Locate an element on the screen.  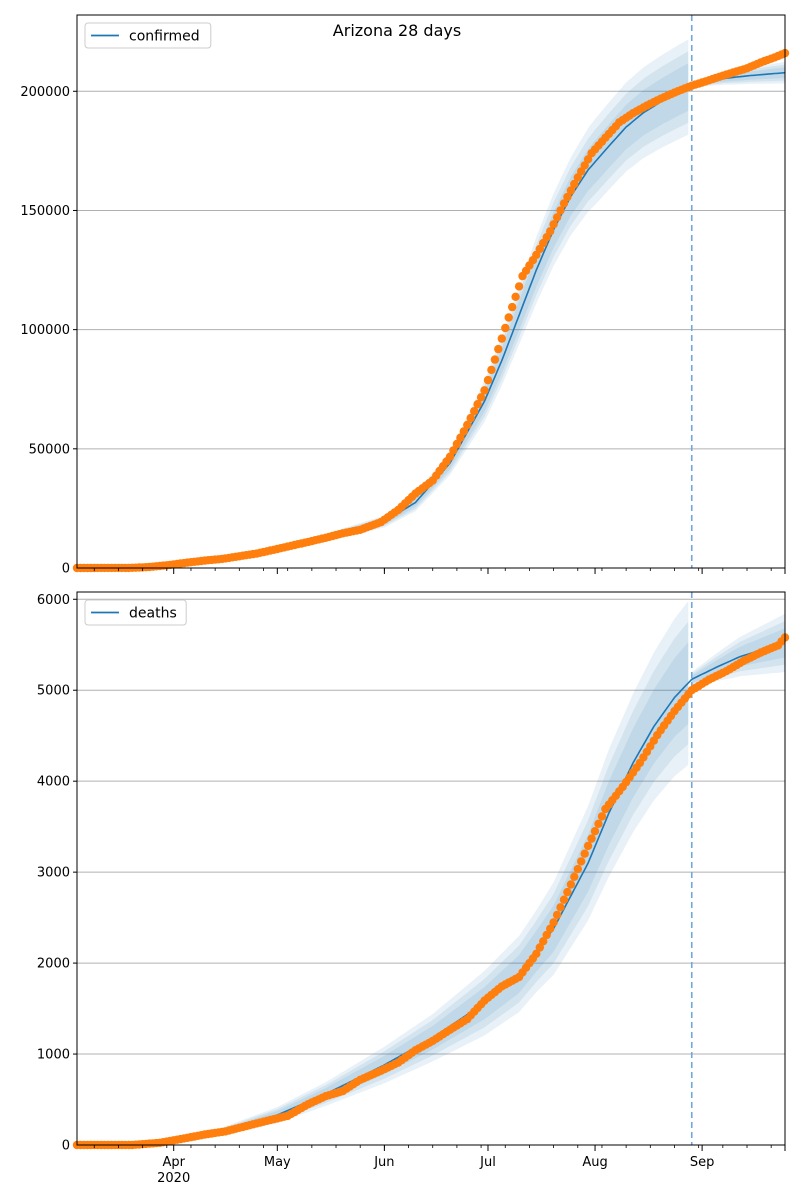
legend: confirmed is located at coordinates (148, 35).